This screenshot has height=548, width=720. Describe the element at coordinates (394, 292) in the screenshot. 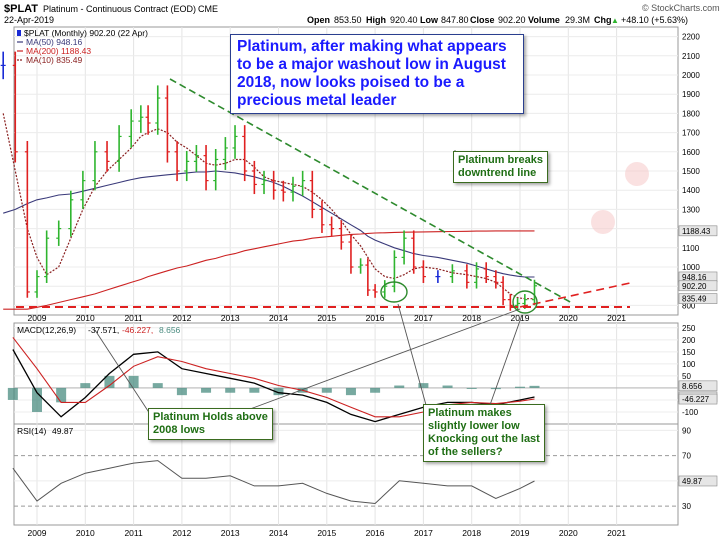

I see `low-2016-circle` at that location.